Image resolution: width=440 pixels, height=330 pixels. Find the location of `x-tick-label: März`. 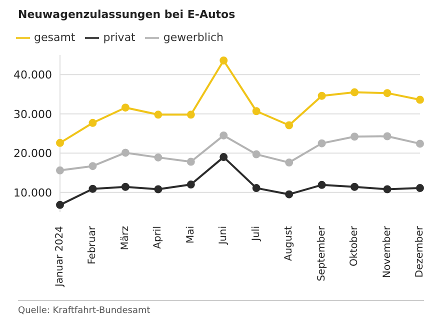

x-tick-label: März is located at coordinates (125, 238).